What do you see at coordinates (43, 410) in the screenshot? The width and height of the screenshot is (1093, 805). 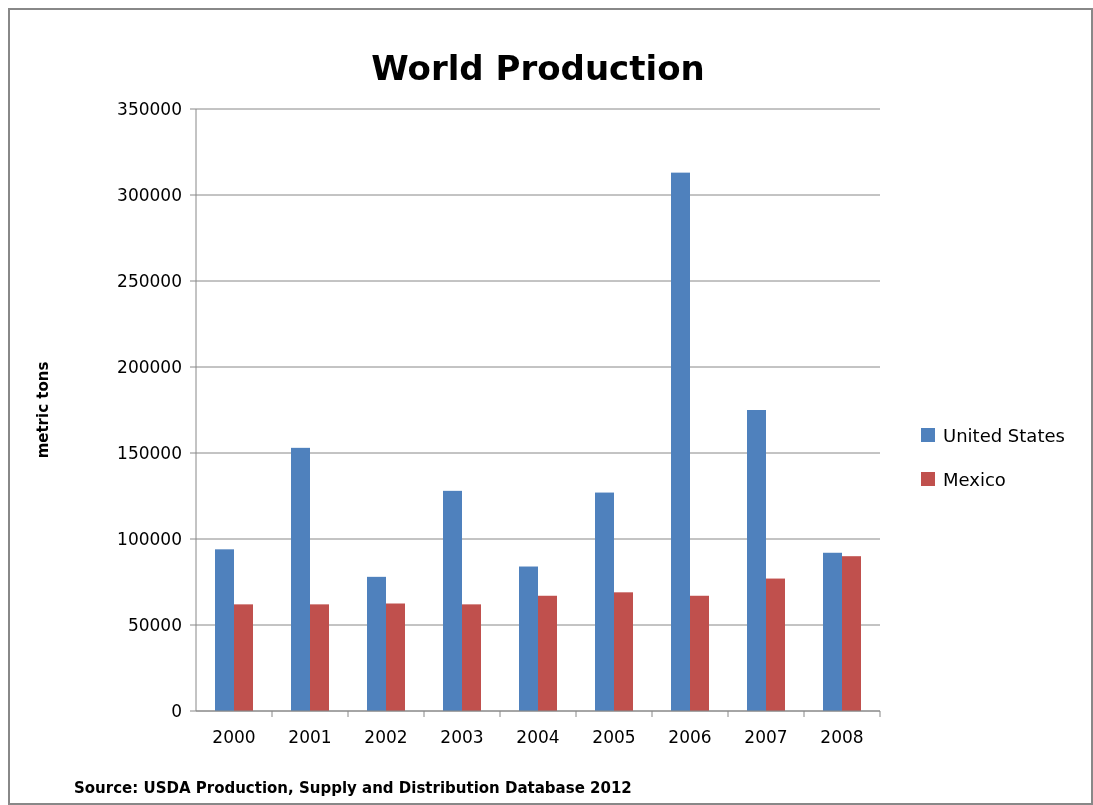 I see `y-axis-title: metric tons` at bounding box center [43, 410].